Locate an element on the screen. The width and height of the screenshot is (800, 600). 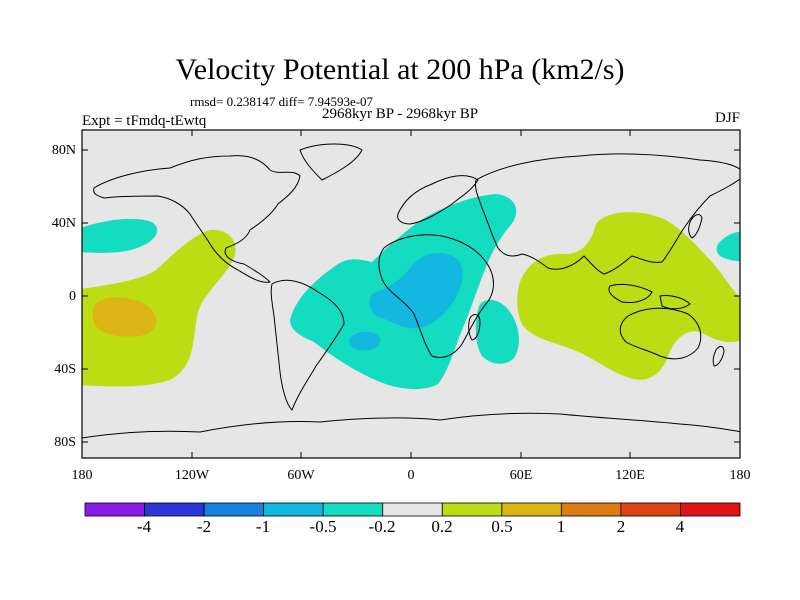
north-america-coast is located at coordinates (197, 219).